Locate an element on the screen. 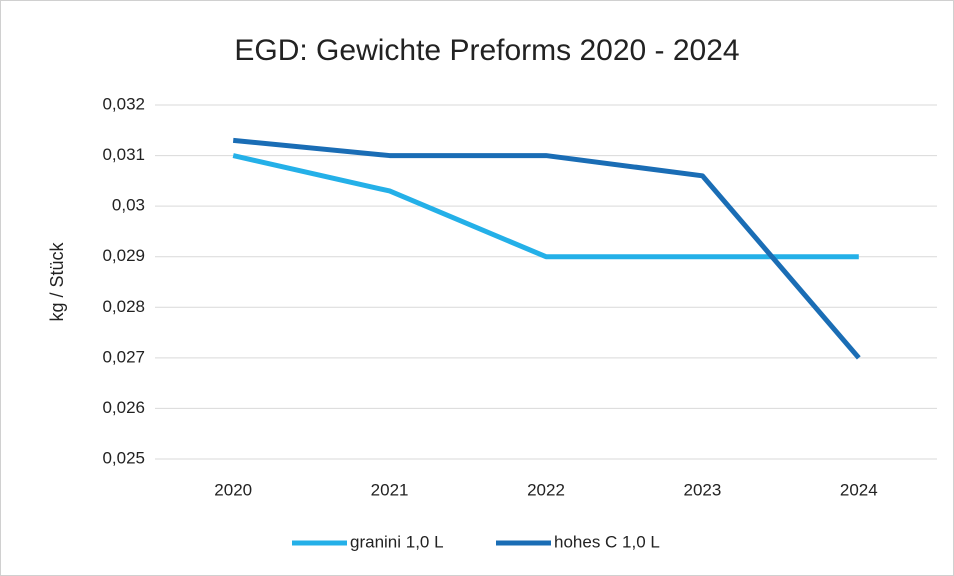  y-axis-label: kg / Stück is located at coordinates (57, 281).